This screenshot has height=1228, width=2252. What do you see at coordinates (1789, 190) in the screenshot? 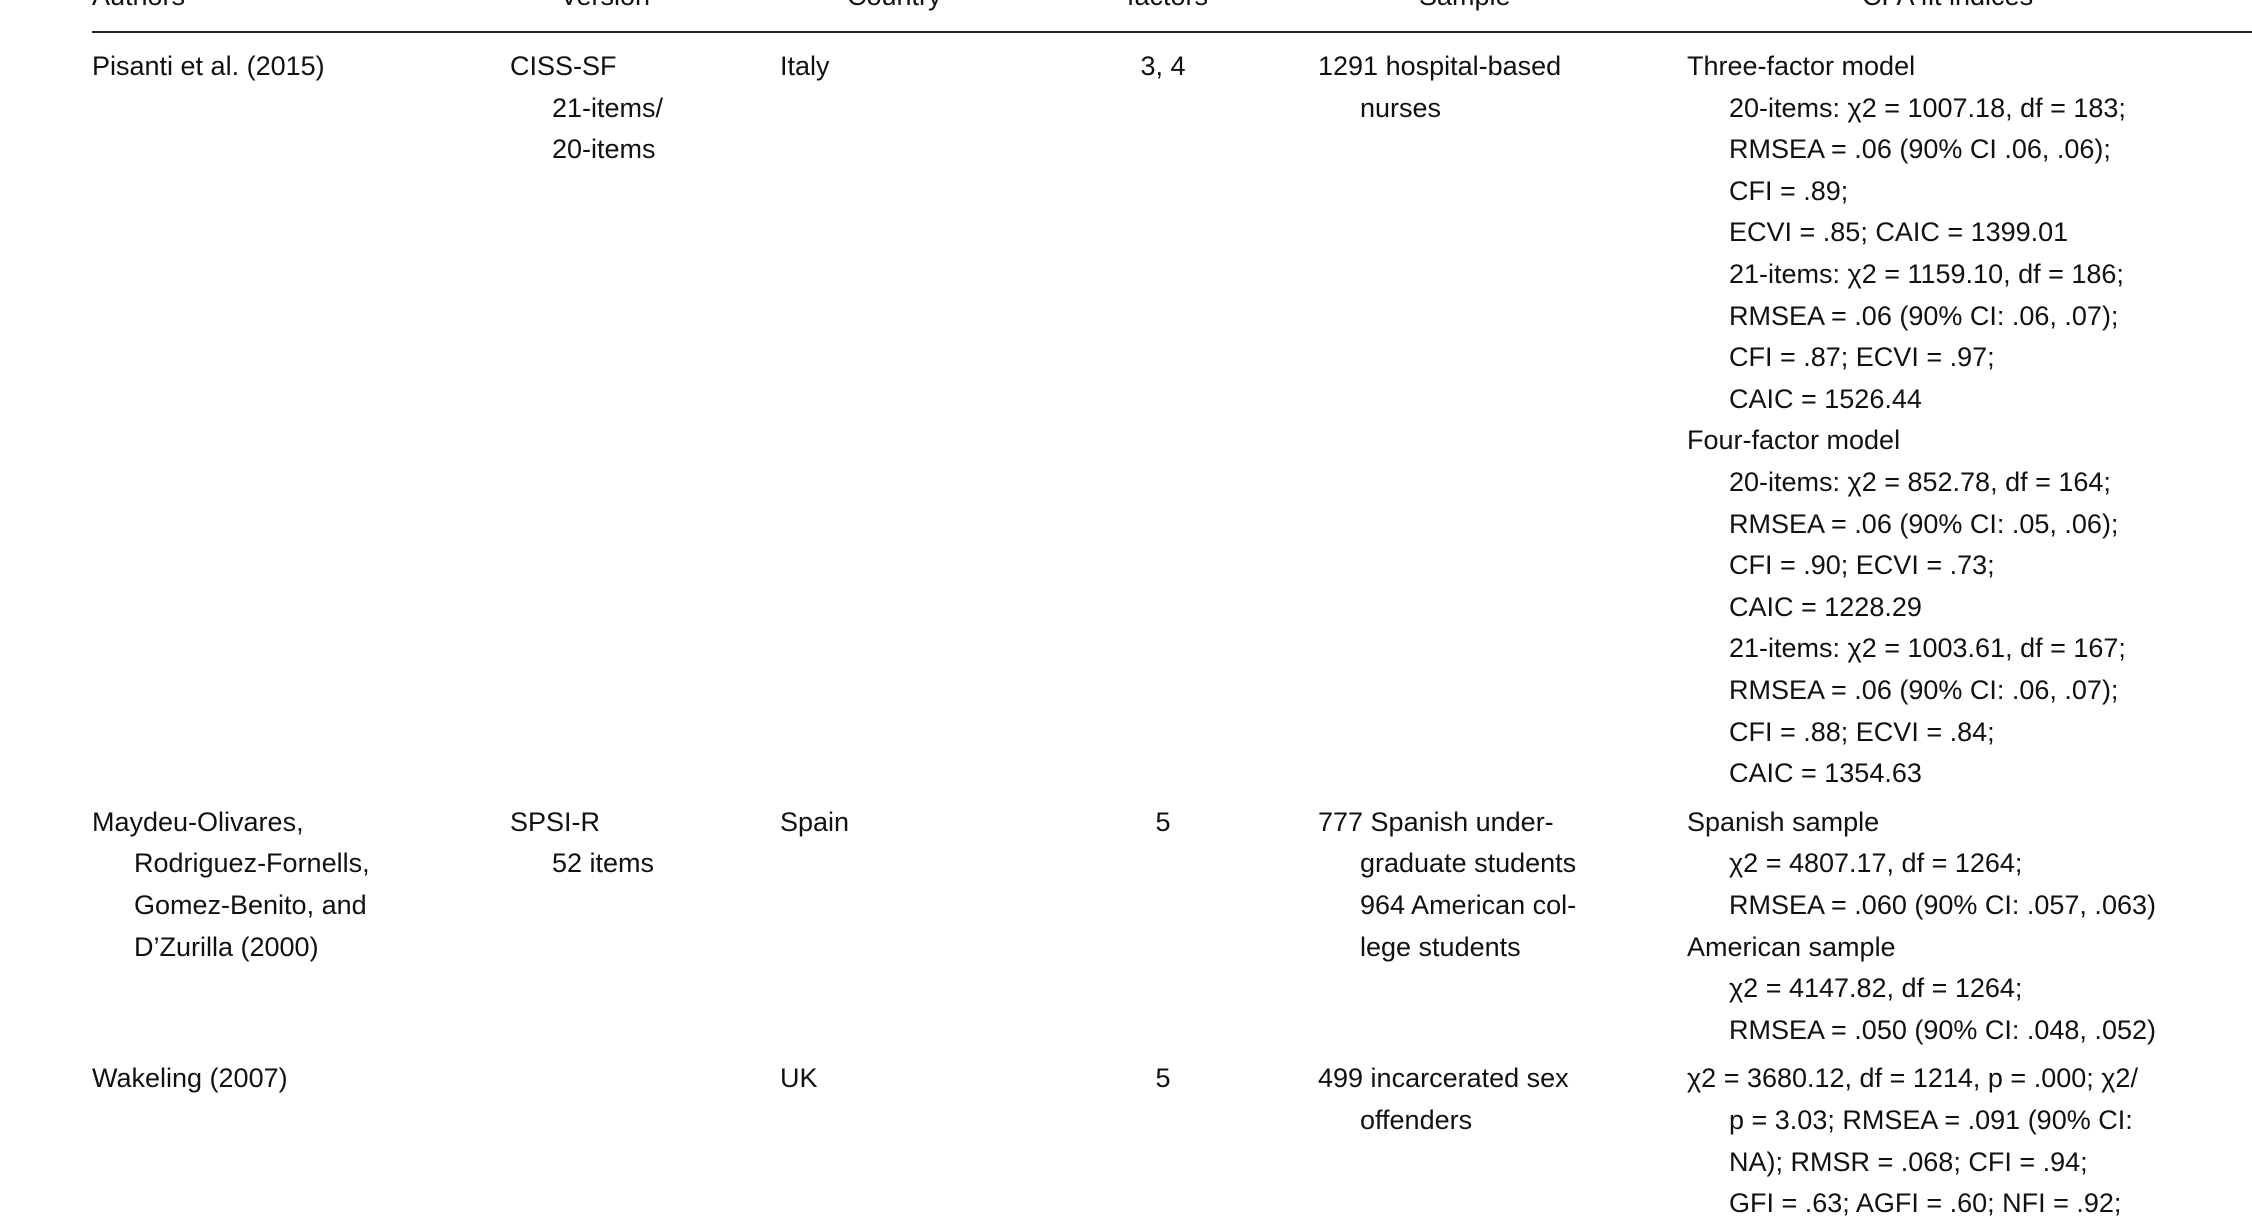
I see `cfa-line: CFI = .89;` at bounding box center [1789, 190].